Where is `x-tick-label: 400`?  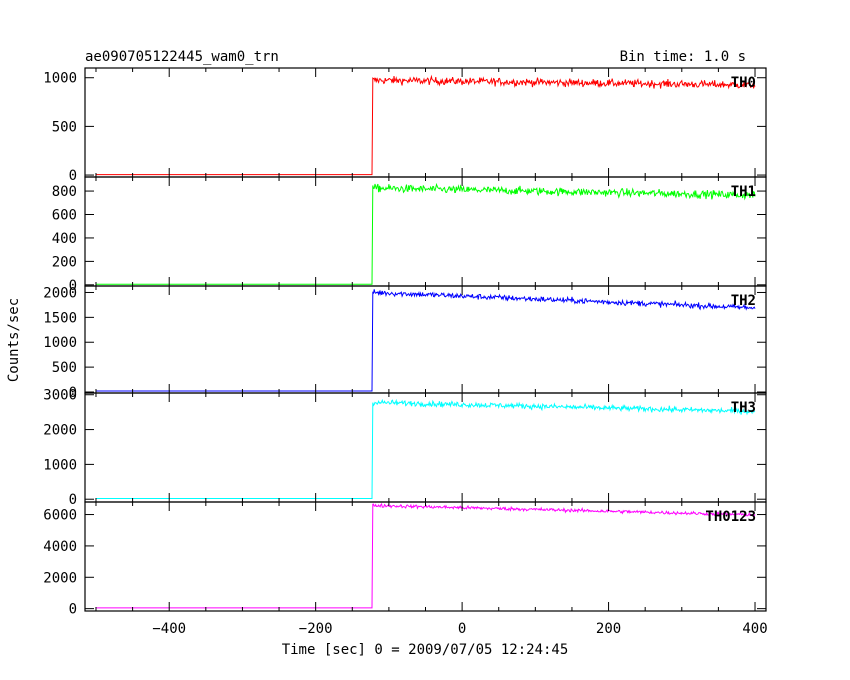 x-tick-label: 400 is located at coordinates (754, 629).